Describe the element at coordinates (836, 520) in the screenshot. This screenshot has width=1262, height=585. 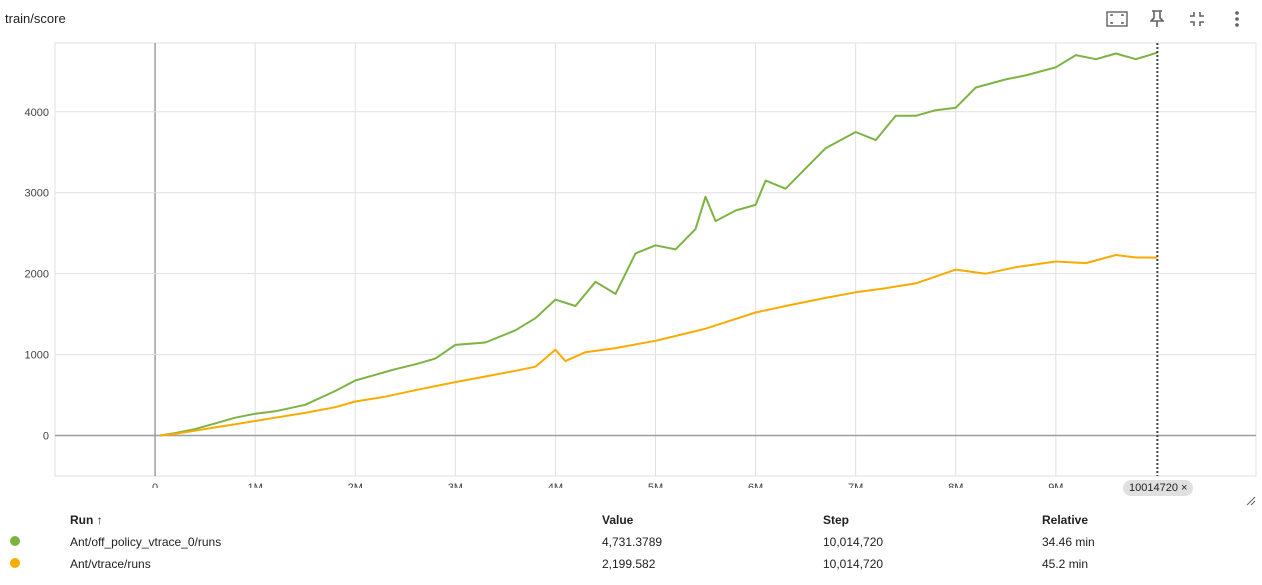
I see `step-header: Step` at that location.